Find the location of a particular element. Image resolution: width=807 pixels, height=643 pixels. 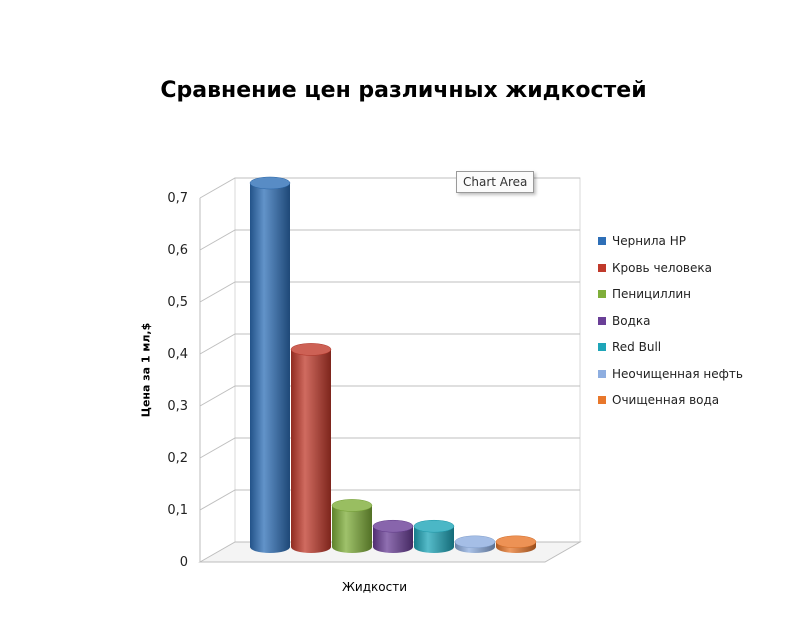

legend-item: Кровь человека is located at coordinates (670, 268).